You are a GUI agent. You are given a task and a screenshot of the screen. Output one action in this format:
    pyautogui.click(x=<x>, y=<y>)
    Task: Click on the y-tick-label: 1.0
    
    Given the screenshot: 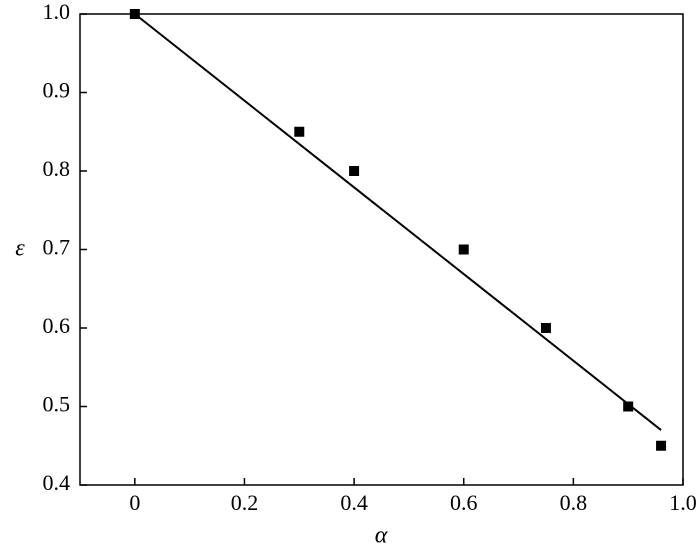 What is the action you would take?
    pyautogui.click(x=57, y=12)
    